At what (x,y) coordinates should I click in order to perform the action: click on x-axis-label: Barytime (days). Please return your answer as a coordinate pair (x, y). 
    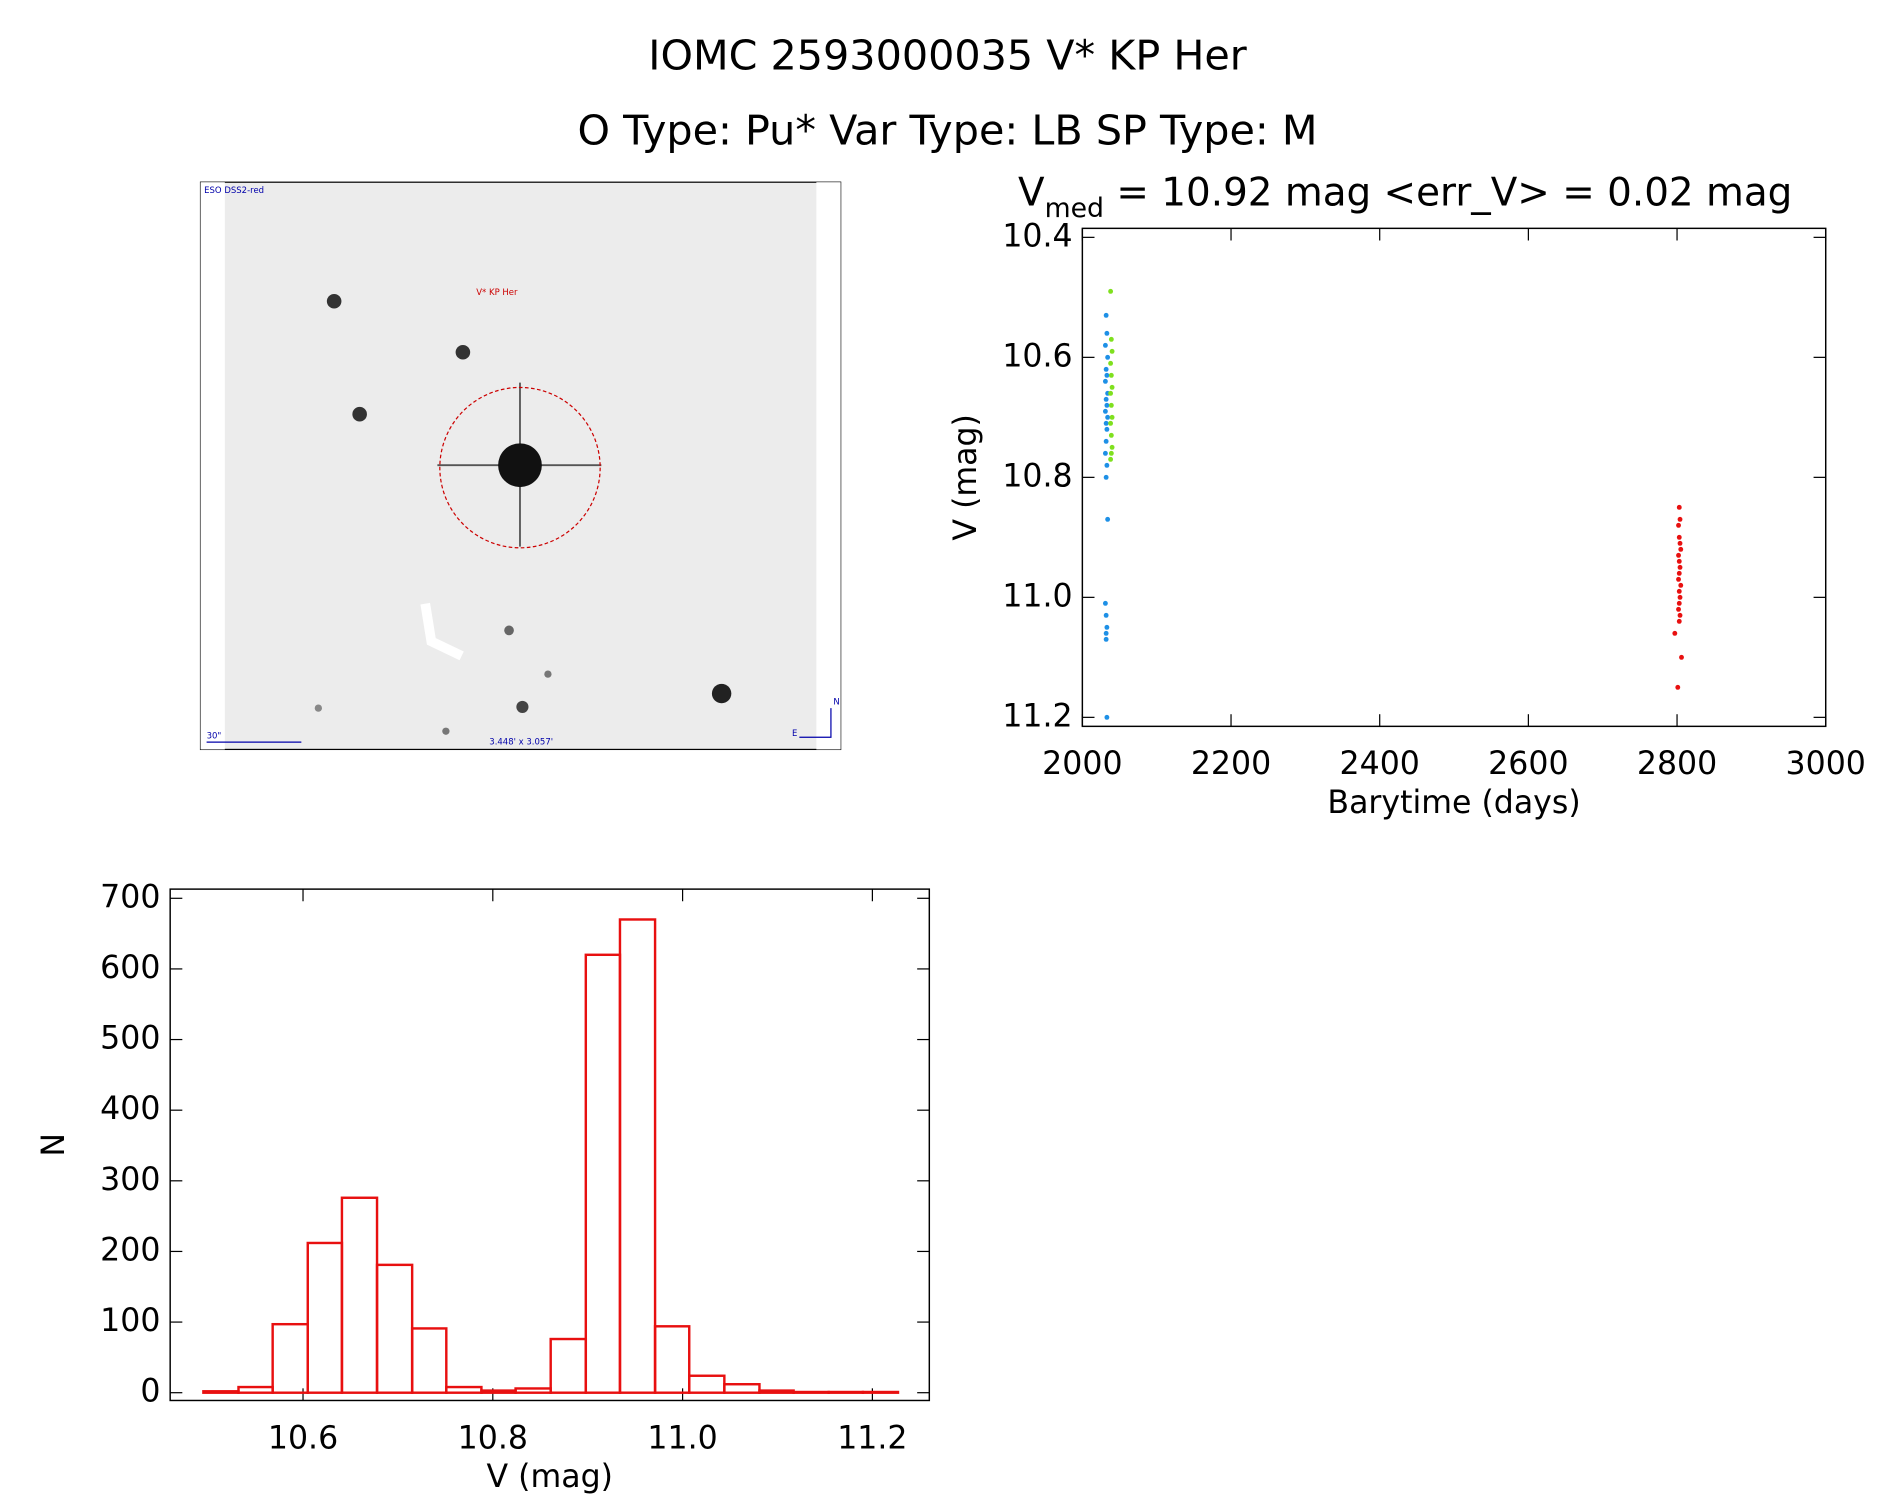
    Looking at the image, I should click on (1453, 803).